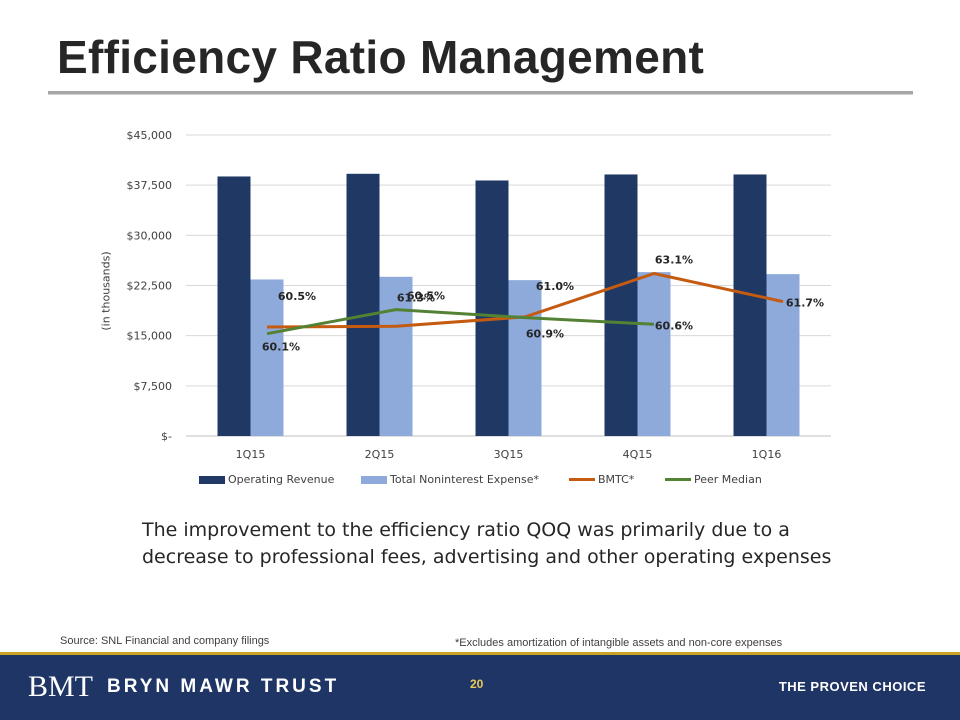 The width and height of the screenshot is (960, 720). I want to click on page-number: 20, so click(477, 684).